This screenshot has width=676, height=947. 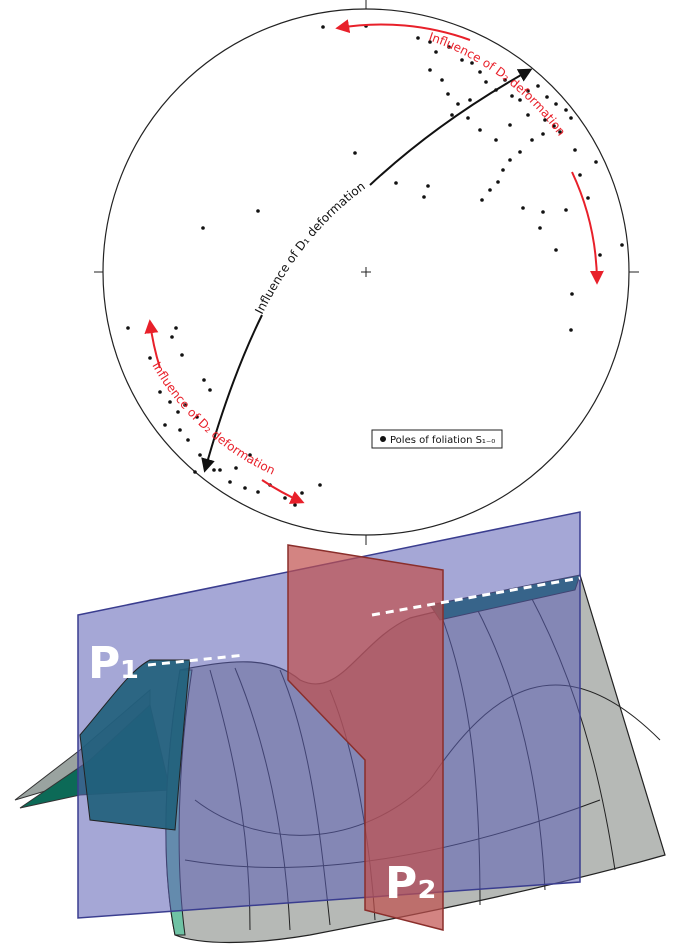 I want to click on legend: Poles of foliation S₁₋₀, so click(x=437, y=439).